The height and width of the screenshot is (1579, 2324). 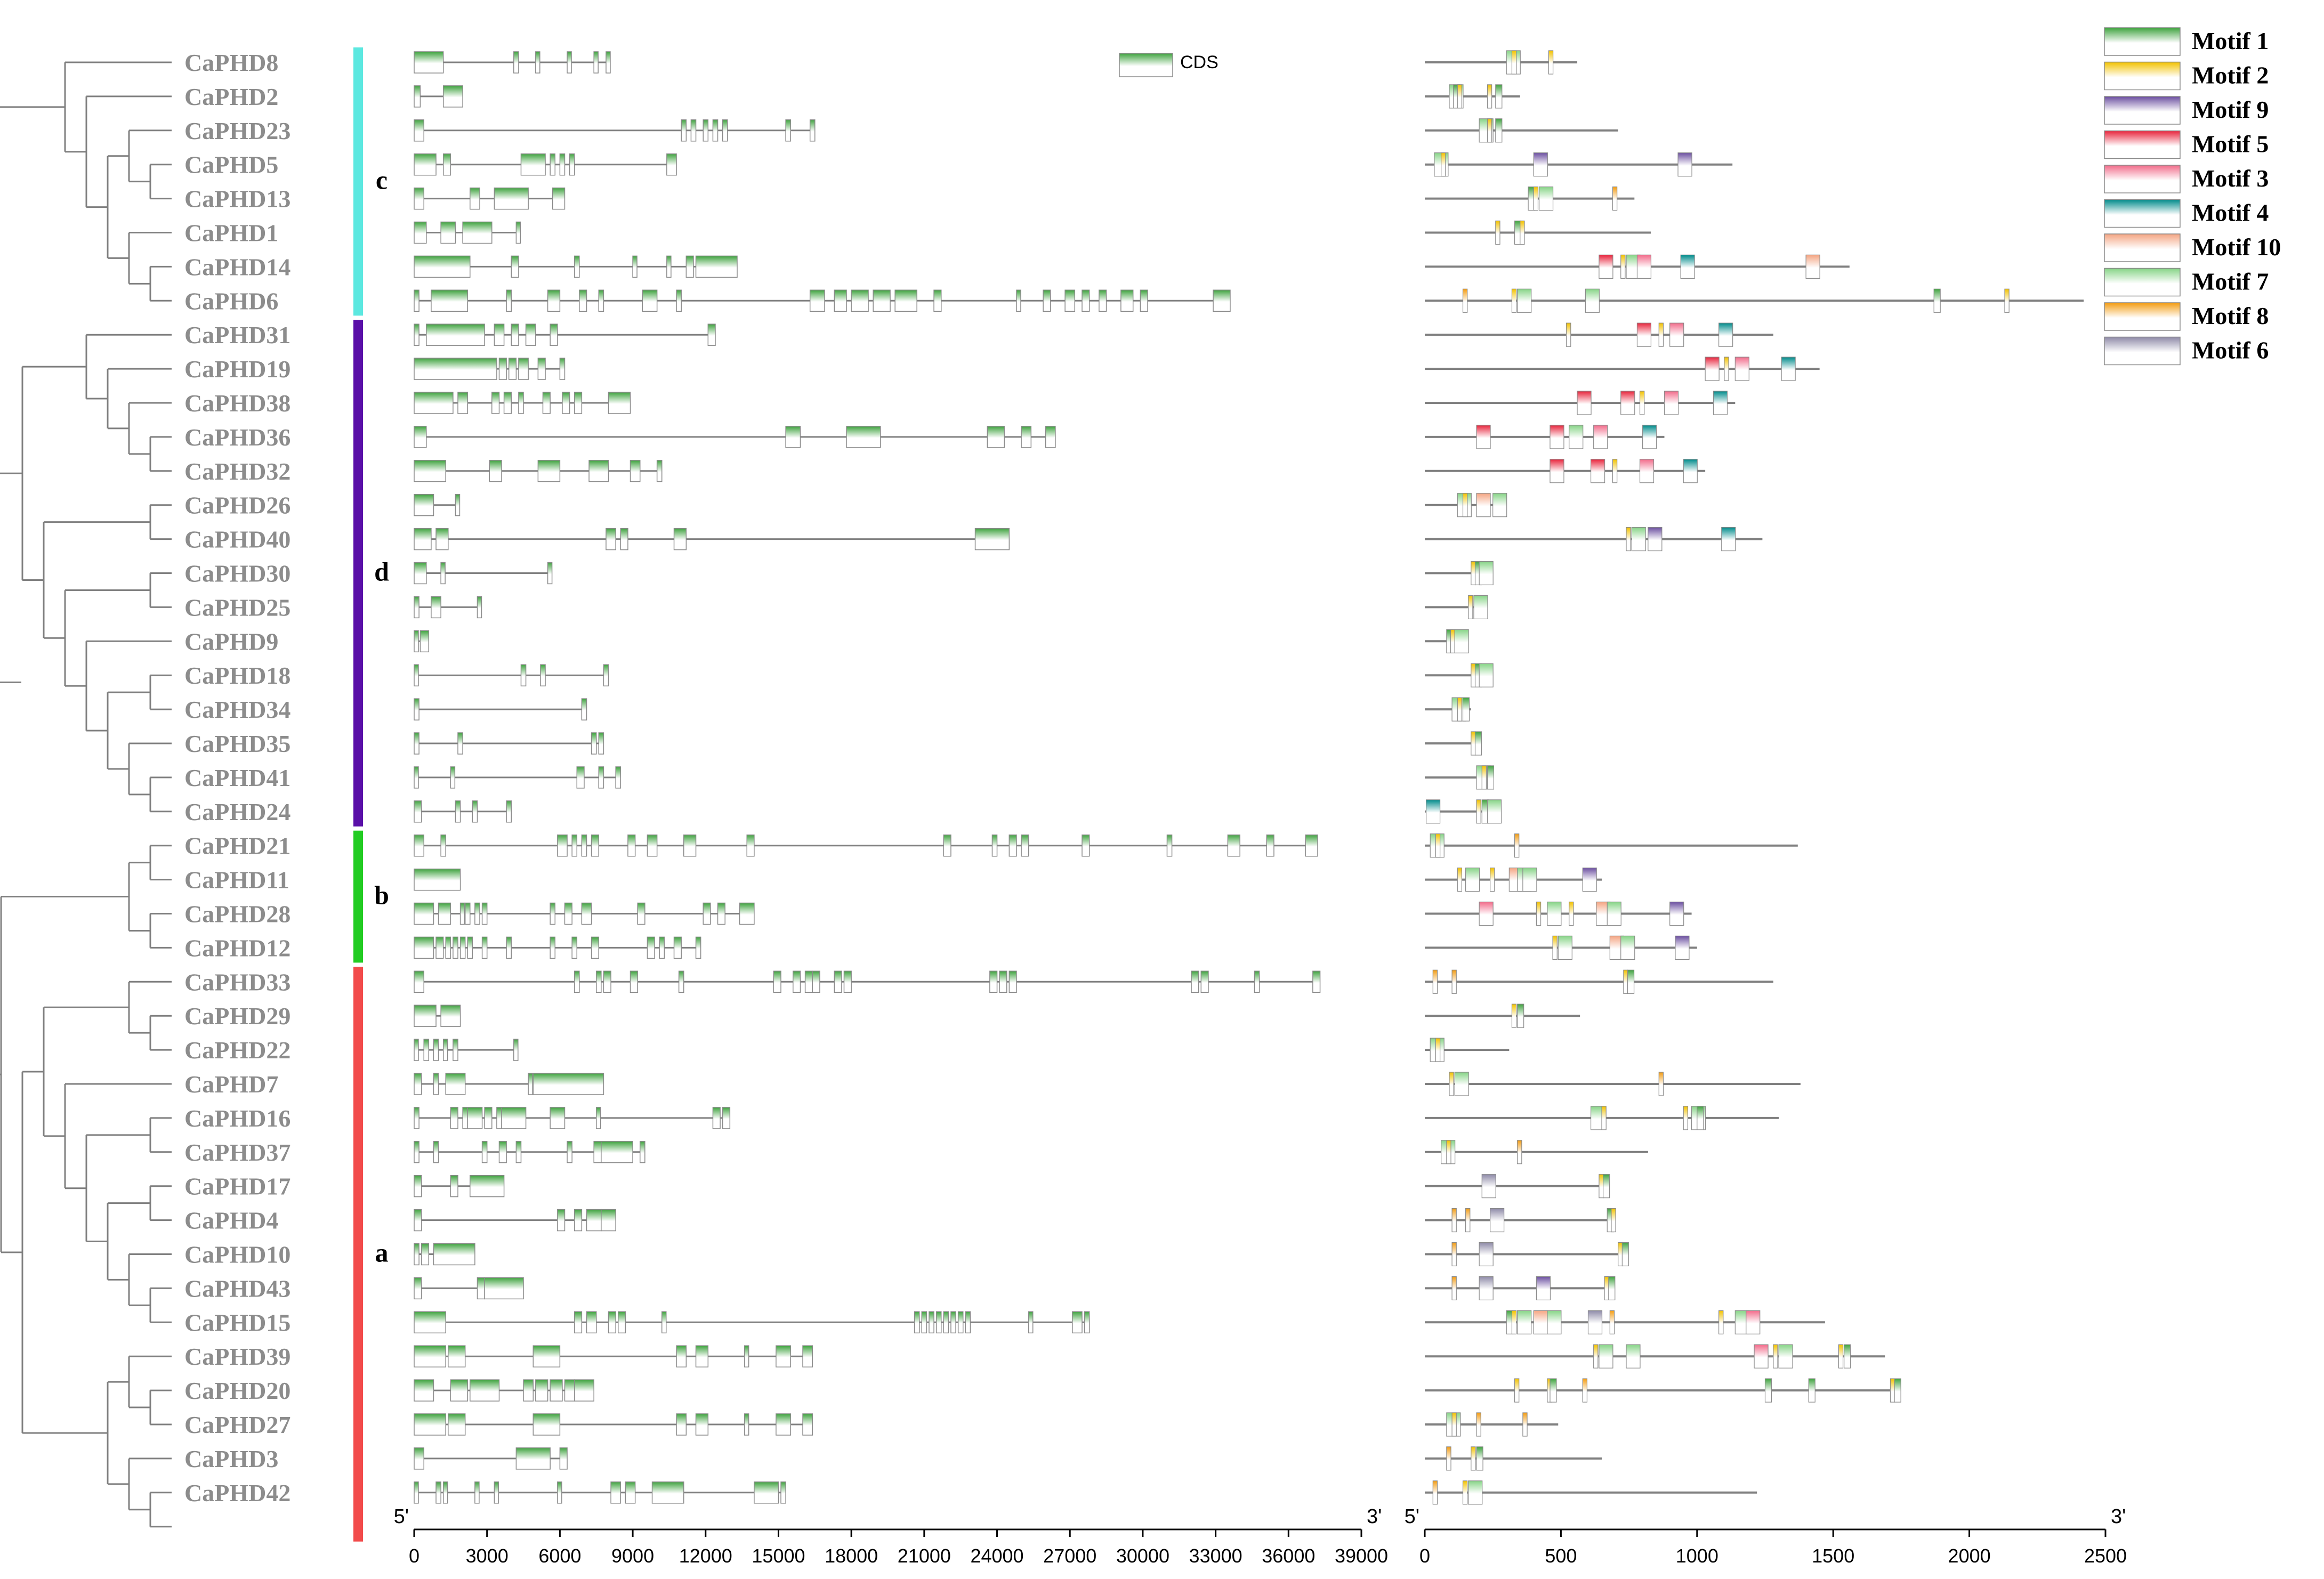 I want to click on gene-label: CaPHD25, so click(x=237, y=607).